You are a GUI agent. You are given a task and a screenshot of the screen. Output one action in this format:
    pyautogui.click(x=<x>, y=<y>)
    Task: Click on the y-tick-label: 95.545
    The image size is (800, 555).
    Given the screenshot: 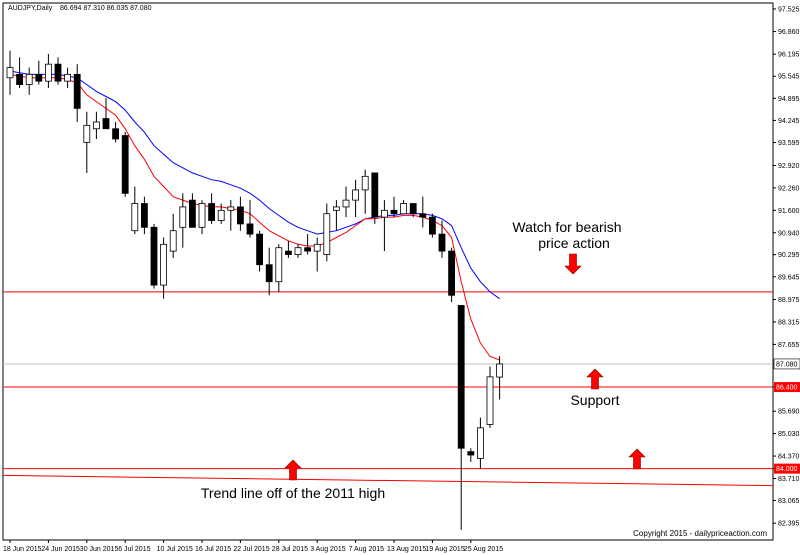 What is the action you would take?
    pyautogui.click(x=789, y=77)
    